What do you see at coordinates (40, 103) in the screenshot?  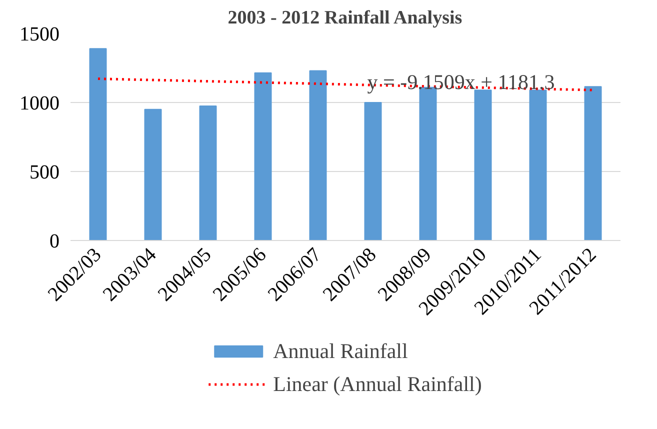 I see `y-tick-label: 1000` at bounding box center [40, 103].